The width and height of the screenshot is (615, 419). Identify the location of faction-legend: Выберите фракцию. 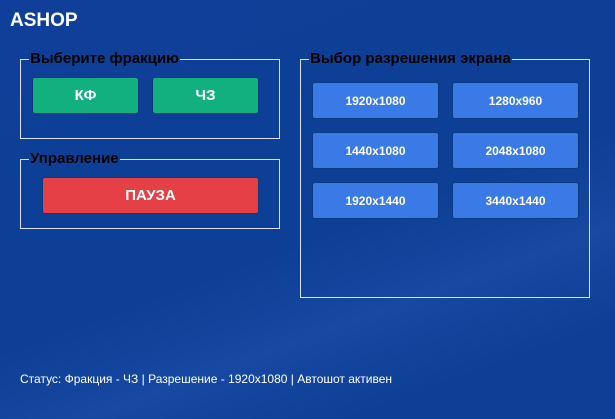
(104, 58).